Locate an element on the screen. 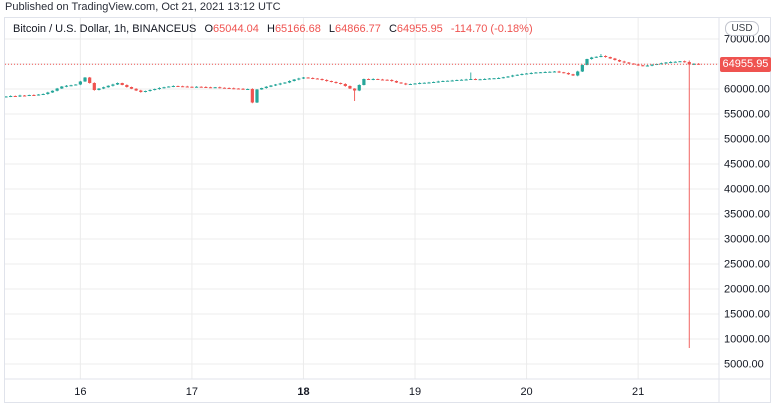  y-axis-tick: 5000.00 is located at coordinates (744, 365).